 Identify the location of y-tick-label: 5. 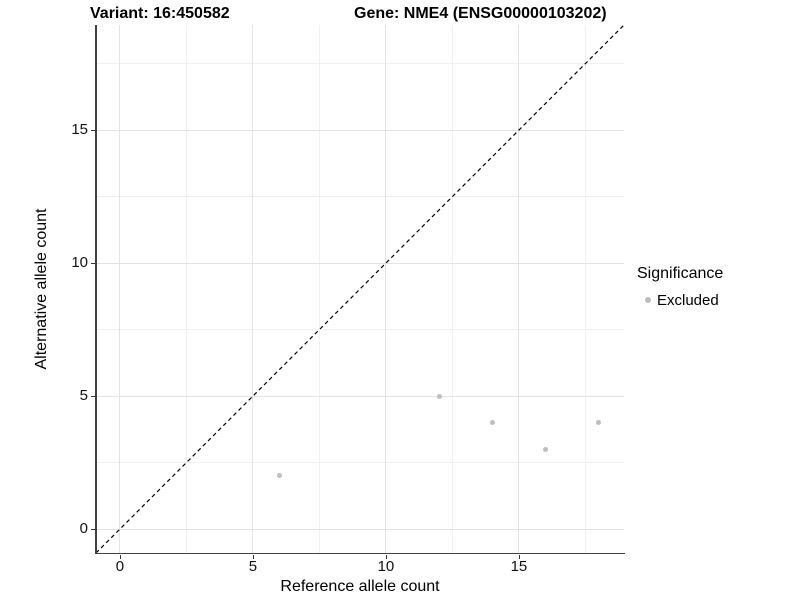
(83, 396).